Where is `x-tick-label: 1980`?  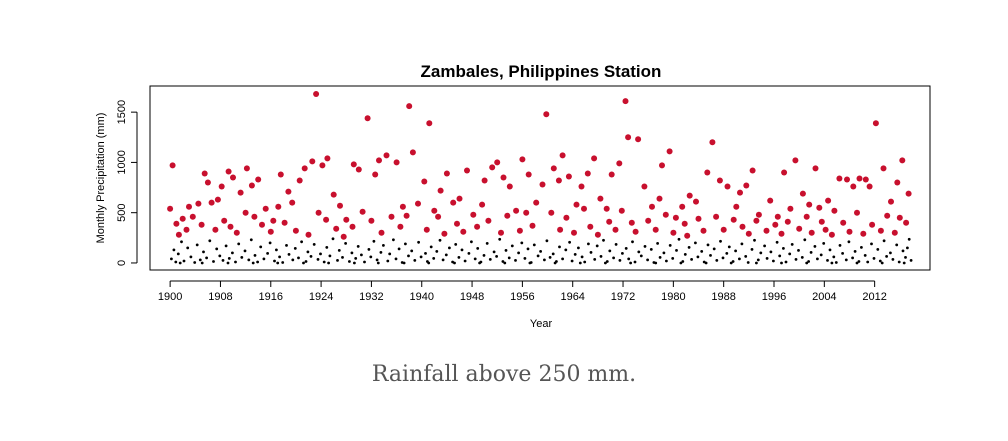
x-tick-label: 1980 is located at coordinates (673, 297).